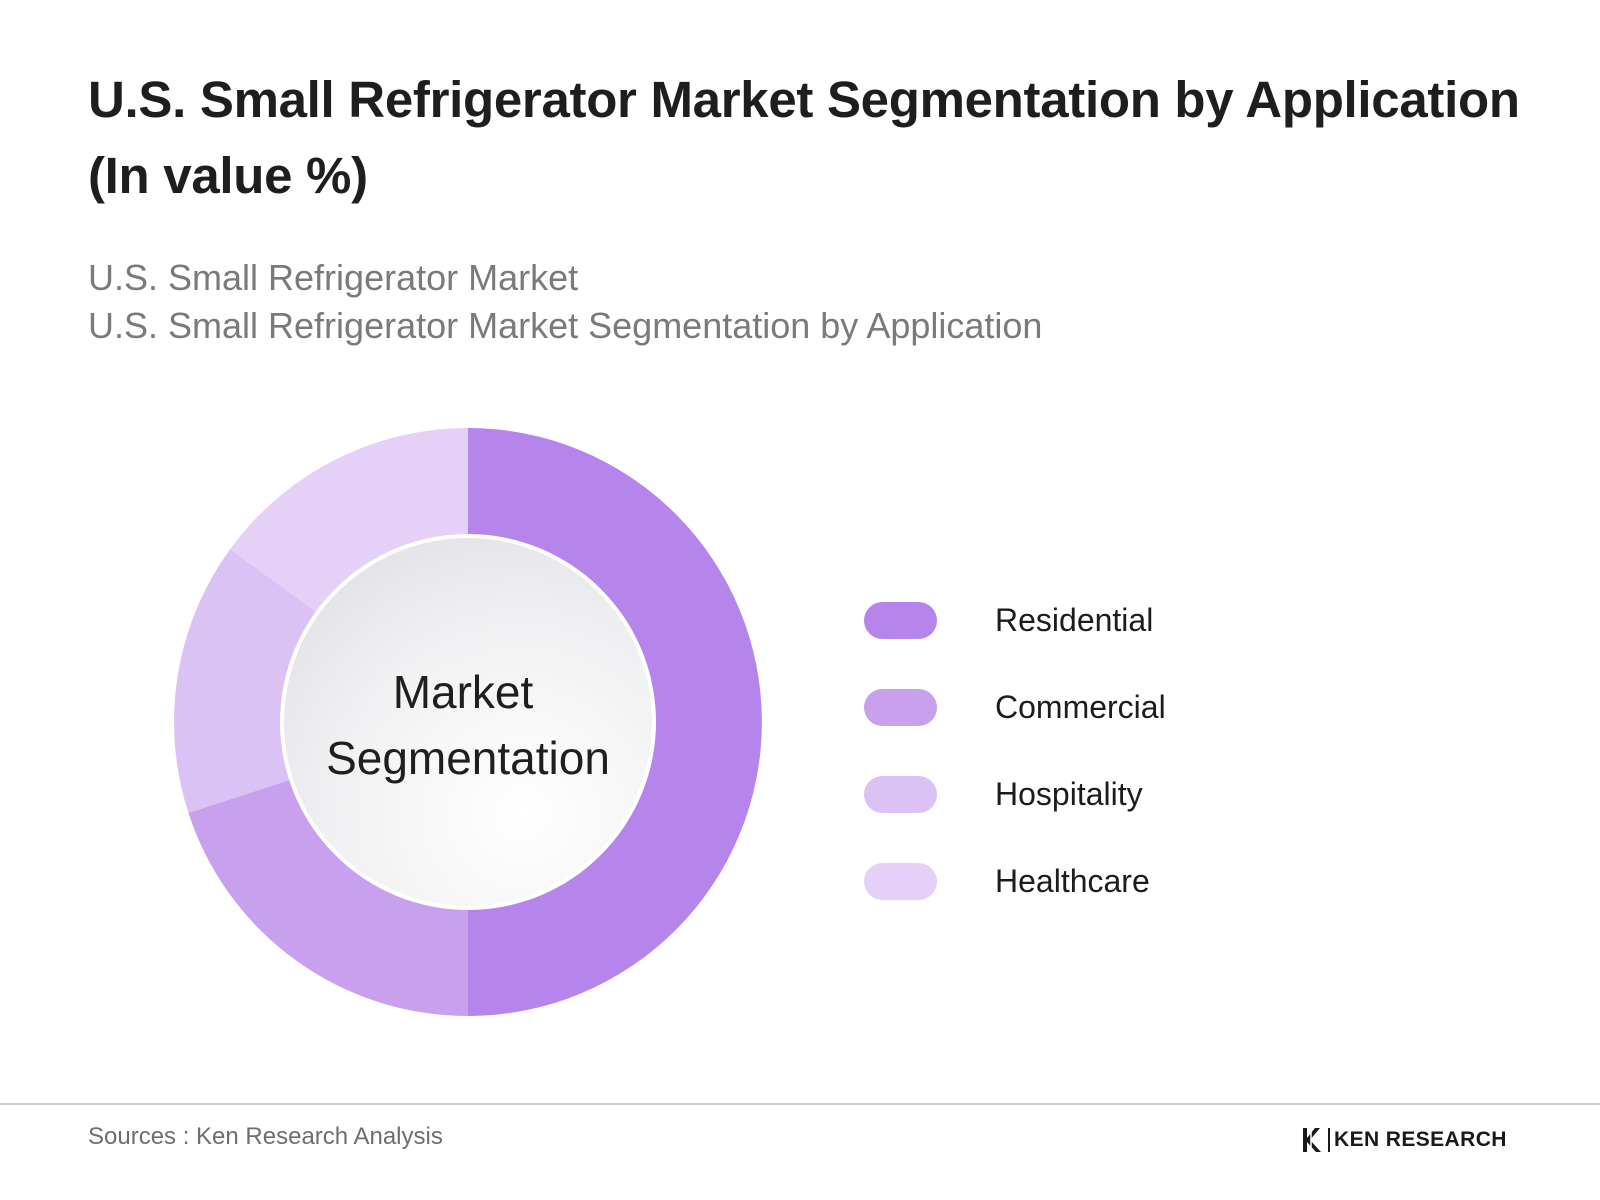  I want to click on legend-label: Hospitality, so click(1069, 794).